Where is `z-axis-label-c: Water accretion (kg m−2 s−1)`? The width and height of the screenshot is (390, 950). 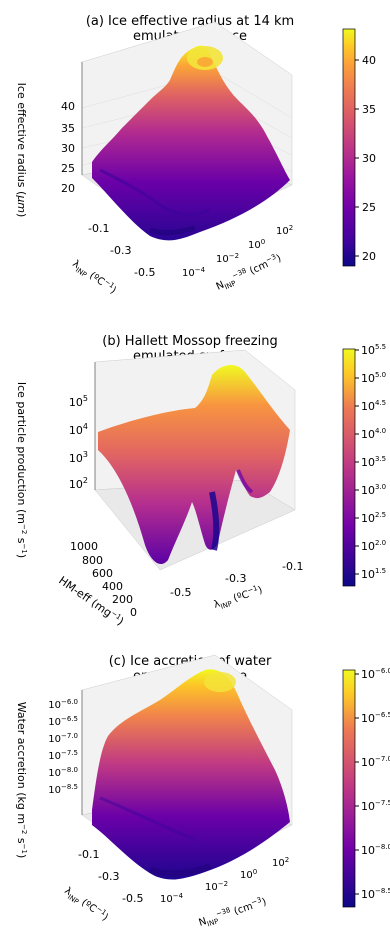
z-axis-label-c: Water accretion (kg m−2 s−1) is located at coordinates (21, 780).